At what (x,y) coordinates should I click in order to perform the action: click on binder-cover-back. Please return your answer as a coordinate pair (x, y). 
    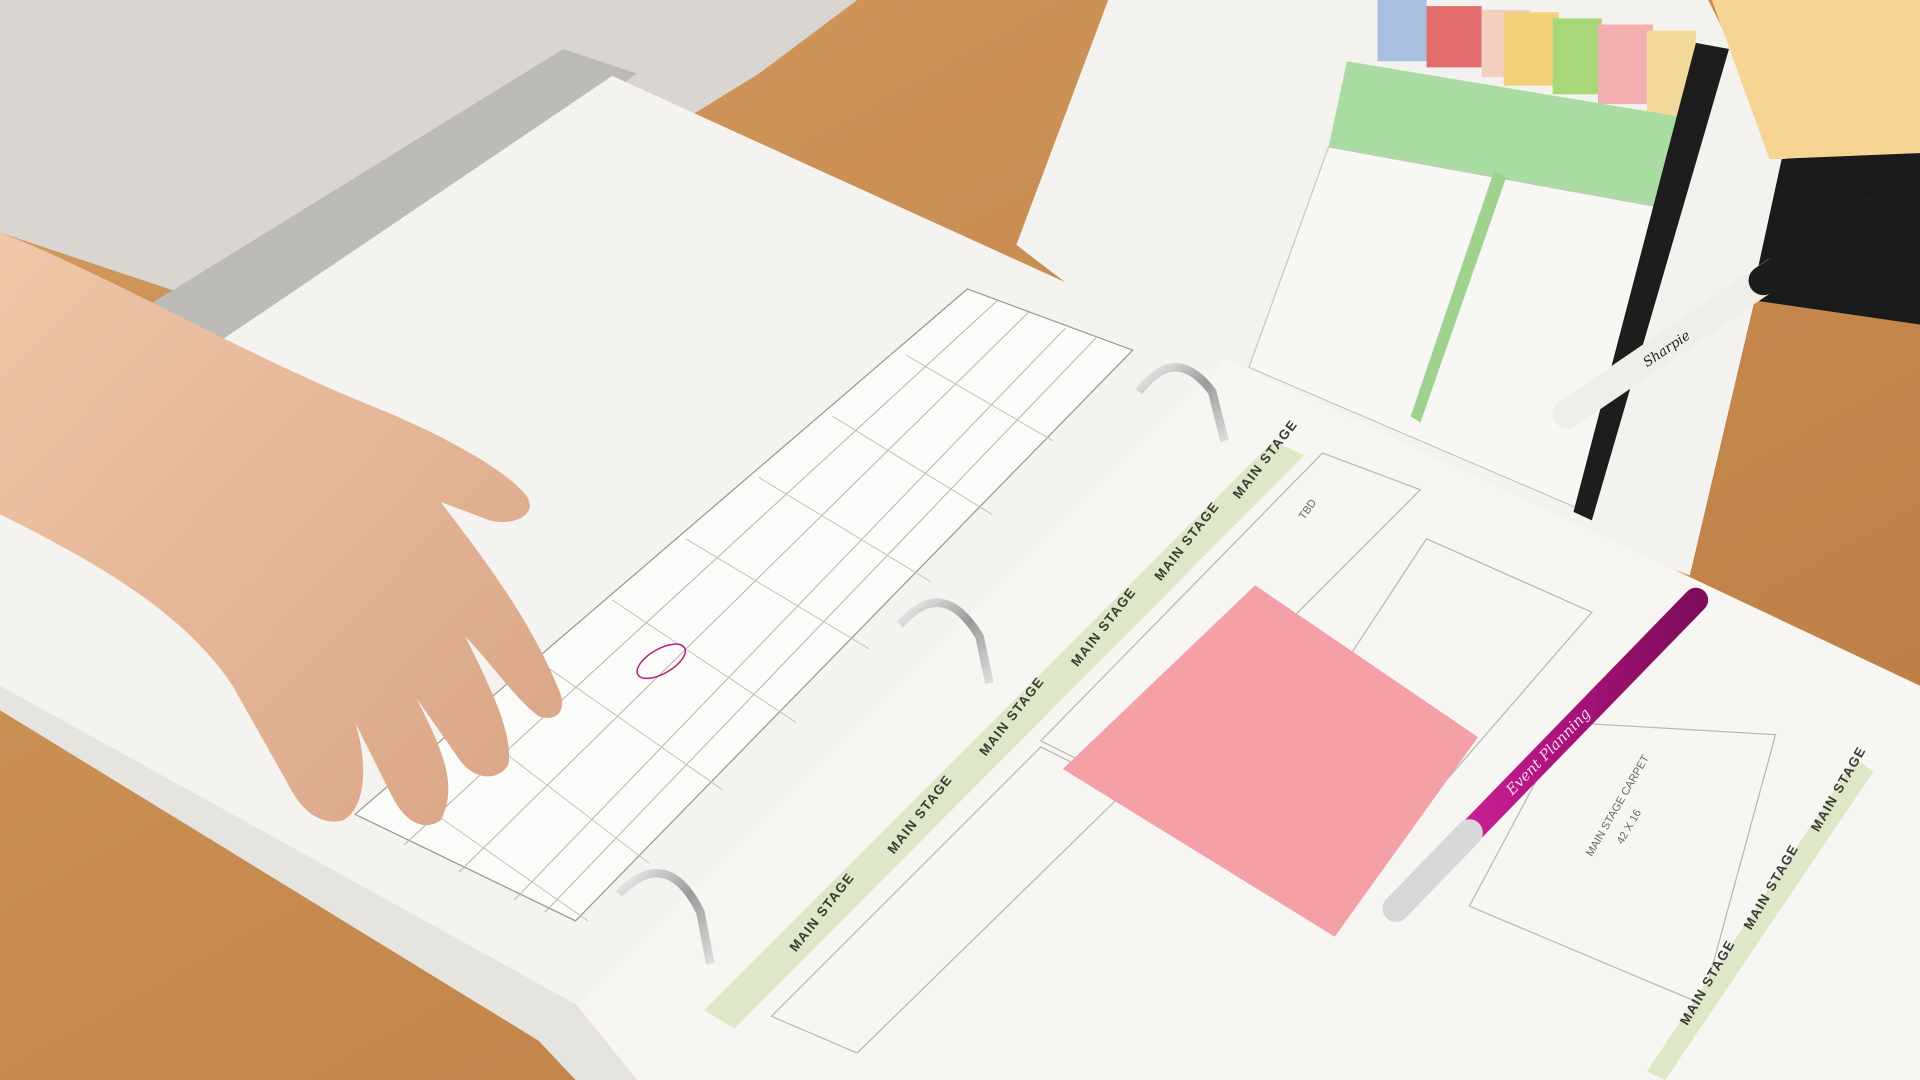
    Looking at the image, I should click on (391, 208).